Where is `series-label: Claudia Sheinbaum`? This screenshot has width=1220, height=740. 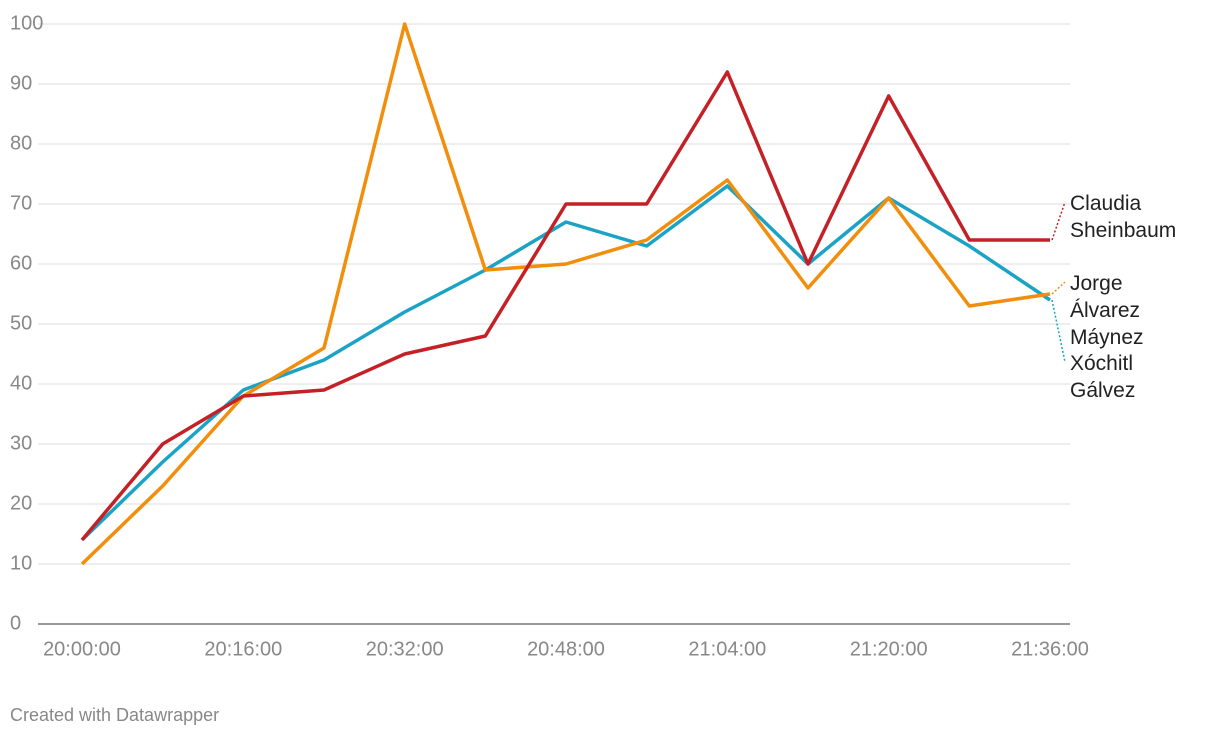
series-label: Claudia Sheinbaum is located at coordinates (1123, 217).